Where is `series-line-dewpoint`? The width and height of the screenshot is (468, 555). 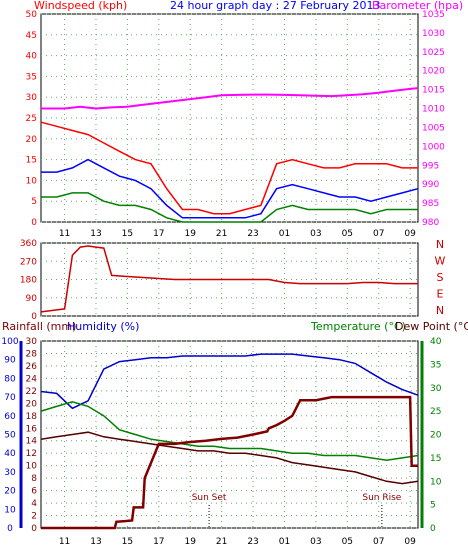
series-line-dewpoint is located at coordinates (229, 458).